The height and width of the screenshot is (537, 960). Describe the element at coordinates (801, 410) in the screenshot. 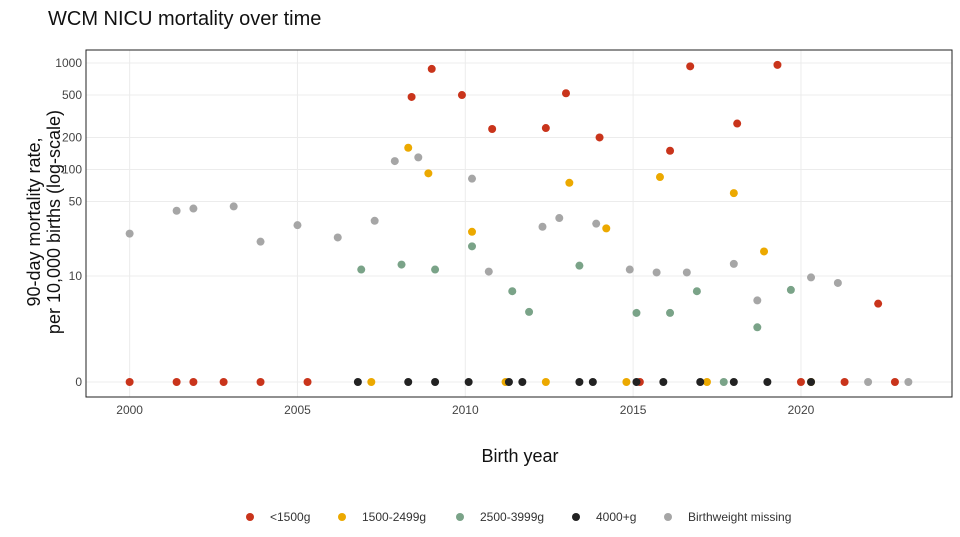

I see `x-tick-label: 2020` at that location.